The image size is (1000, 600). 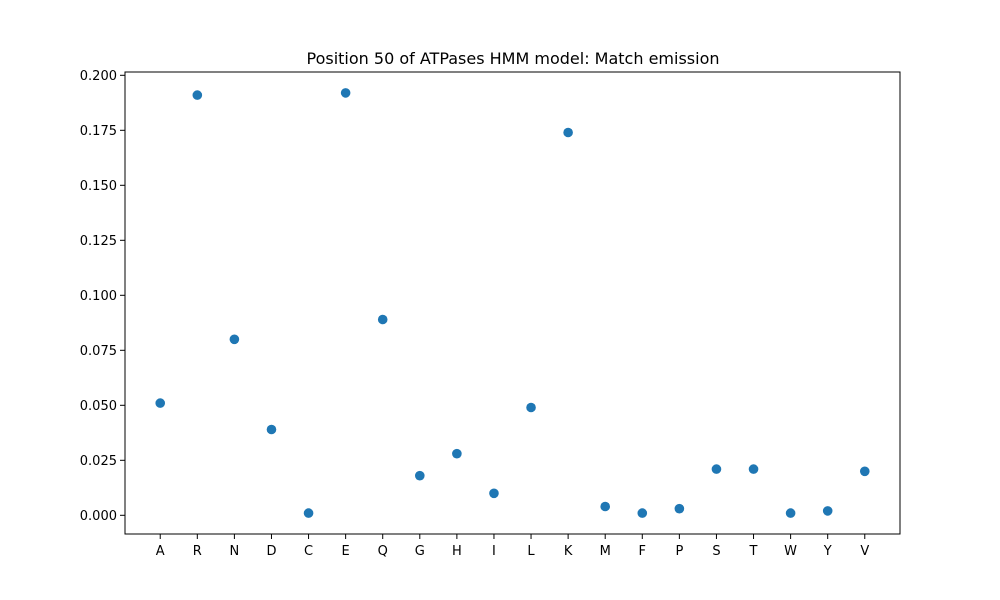 I want to click on y-tick-label: 0.100, so click(x=98, y=296).